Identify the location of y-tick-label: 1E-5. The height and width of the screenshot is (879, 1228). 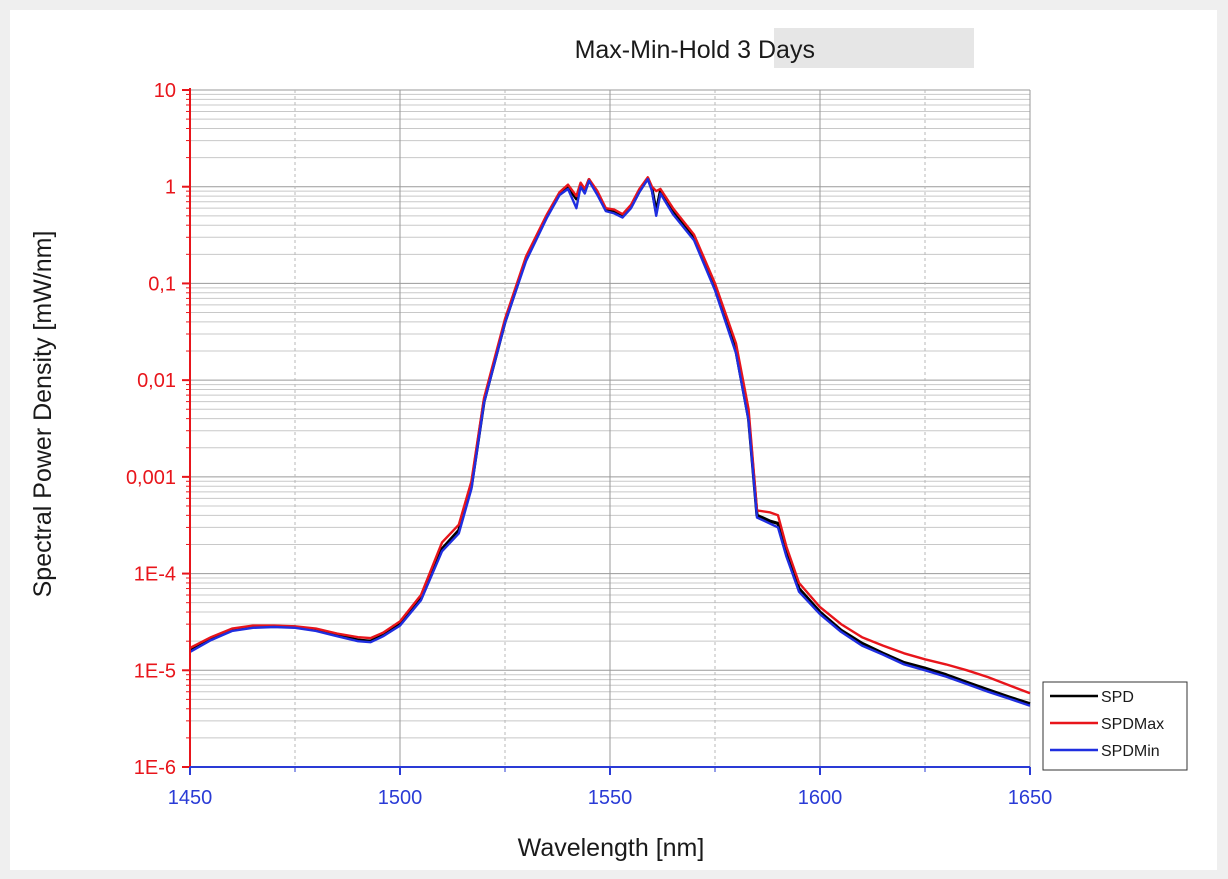
(155, 671).